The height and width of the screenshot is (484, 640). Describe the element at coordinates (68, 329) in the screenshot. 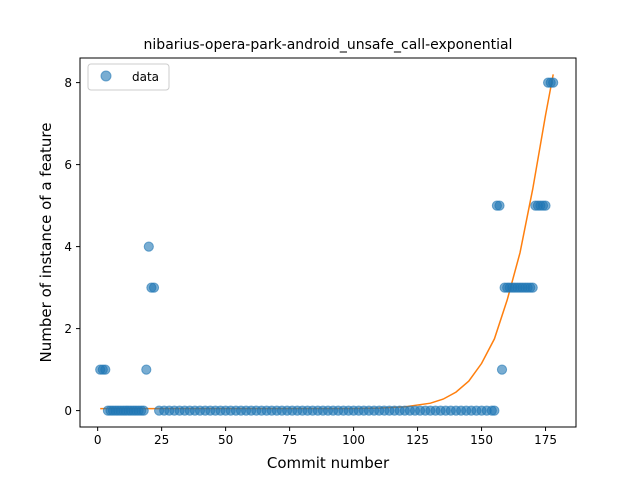

I see `y-tick-label: 2` at that location.